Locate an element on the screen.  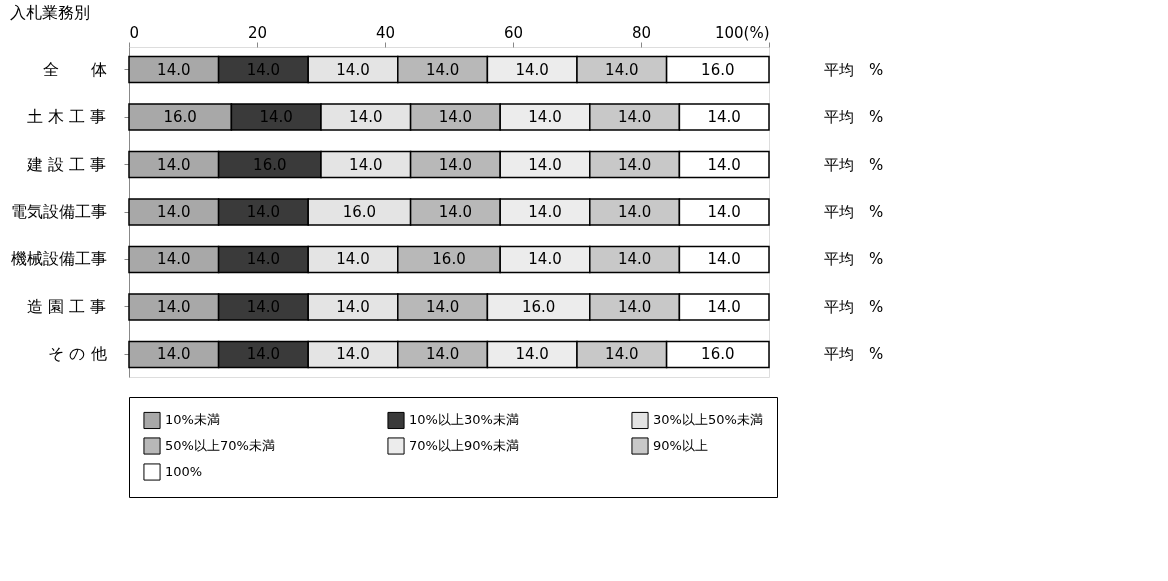
legend-label: 90%以上 is located at coordinates (680, 445).